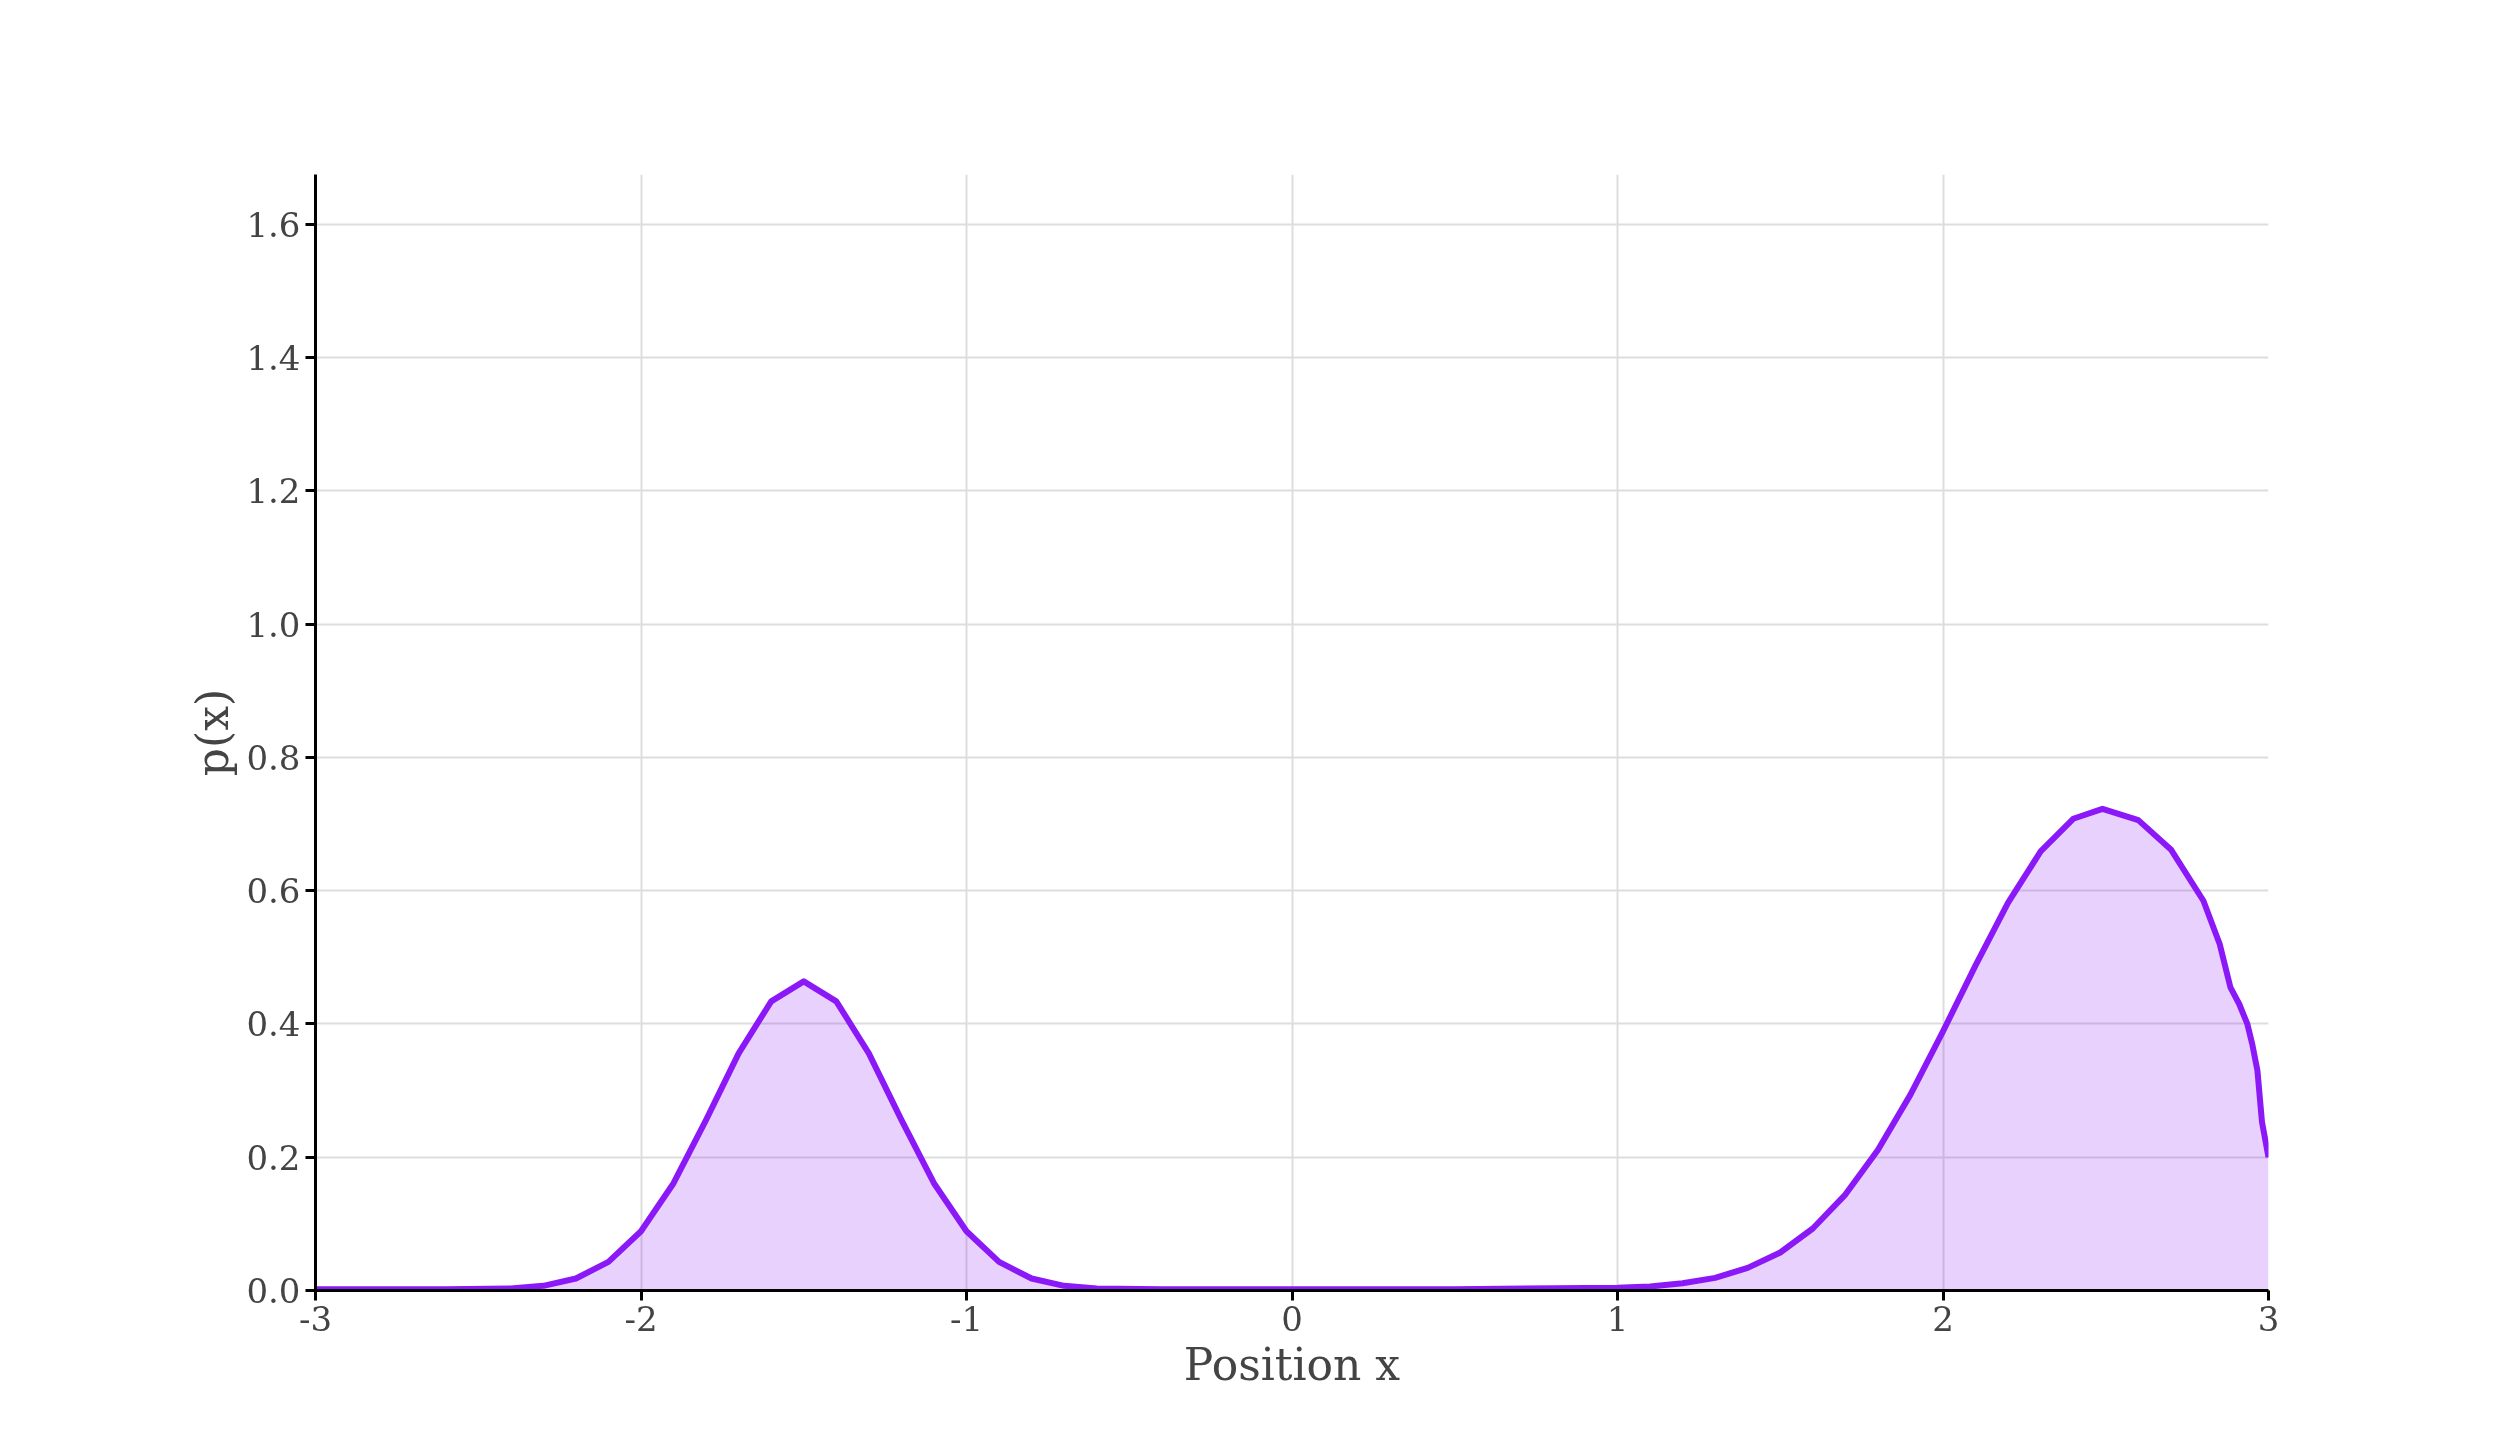  What do you see at coordinates (273, 224) in the screenshot?
I see `y-tick-label: 1.6` at bounding box center [273, 224].